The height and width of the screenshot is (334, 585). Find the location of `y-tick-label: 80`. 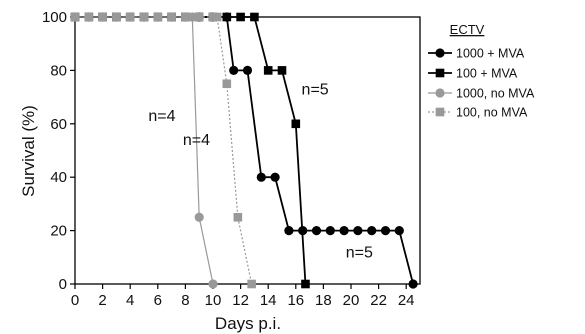

y-tick-label: 80 is located at coordinates (58, 70).